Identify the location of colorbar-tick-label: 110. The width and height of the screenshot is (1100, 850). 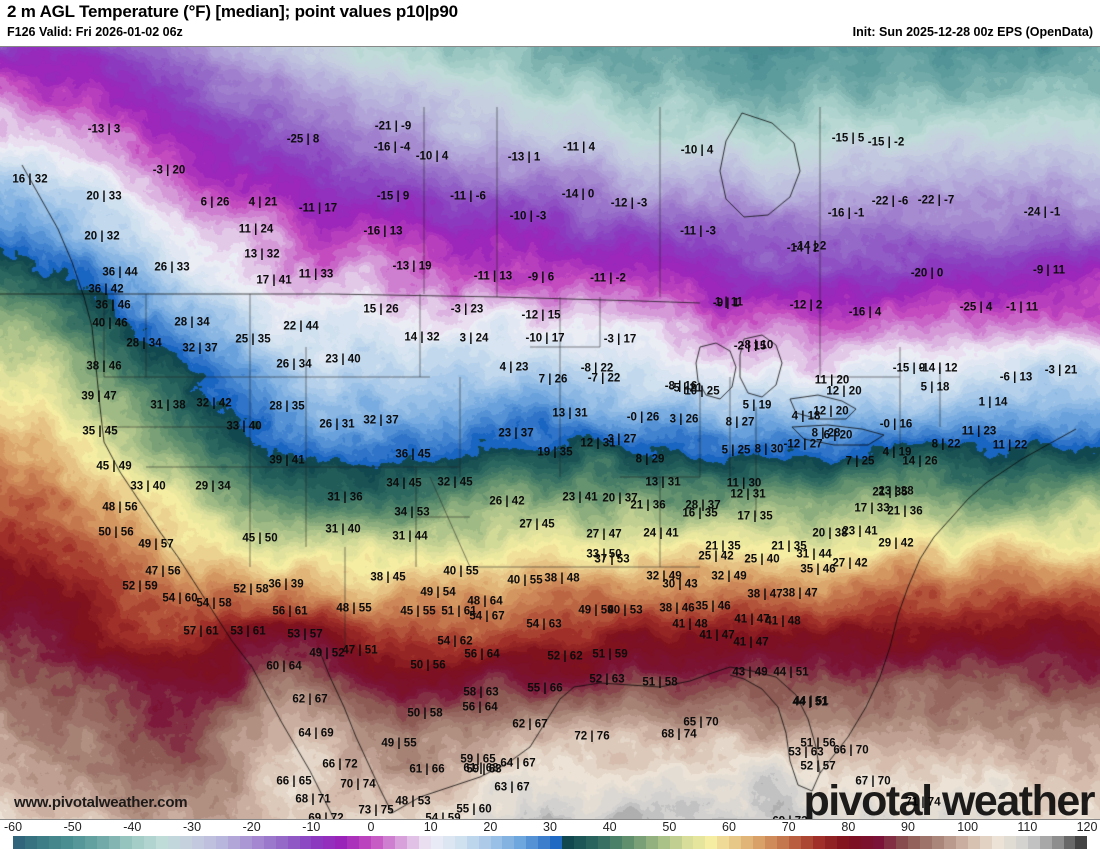
(1027, 827).